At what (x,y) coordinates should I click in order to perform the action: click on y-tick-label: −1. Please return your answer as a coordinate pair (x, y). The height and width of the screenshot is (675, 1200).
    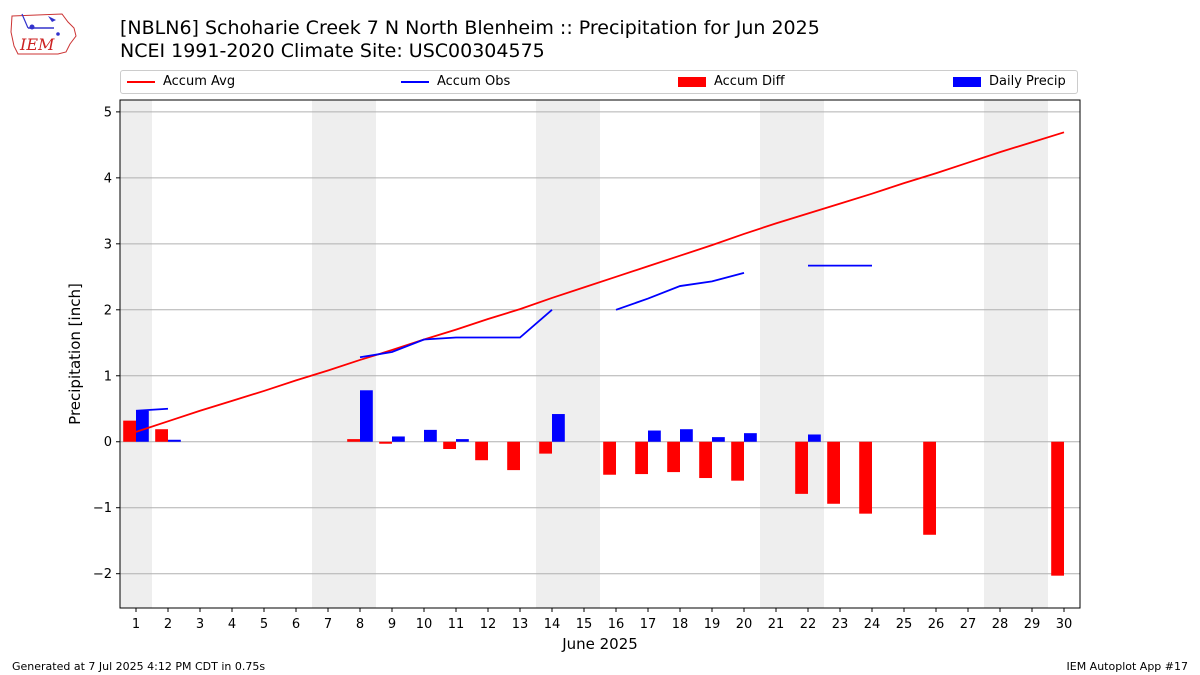
    Looking at the image, I should click on (102, 508).